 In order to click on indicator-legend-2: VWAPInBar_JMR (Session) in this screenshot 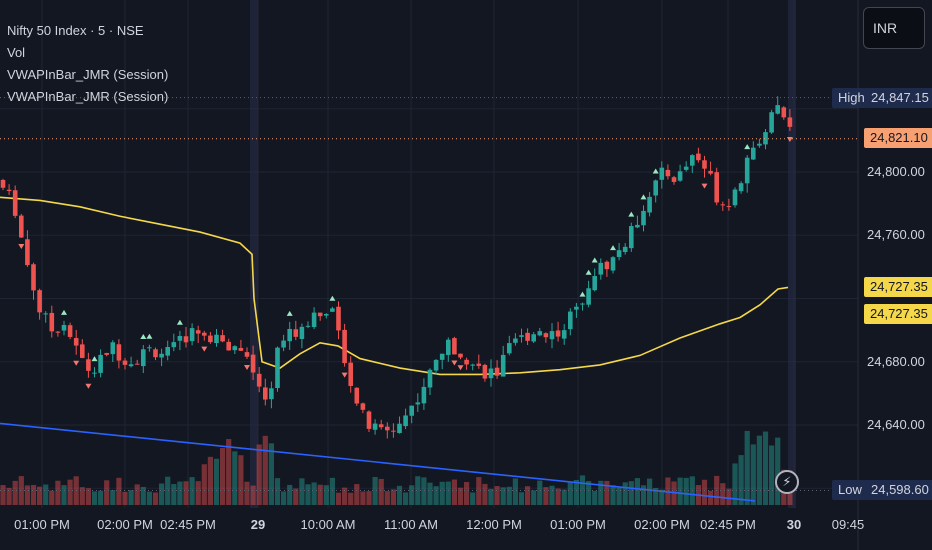, I will do `click(88, 96)`.